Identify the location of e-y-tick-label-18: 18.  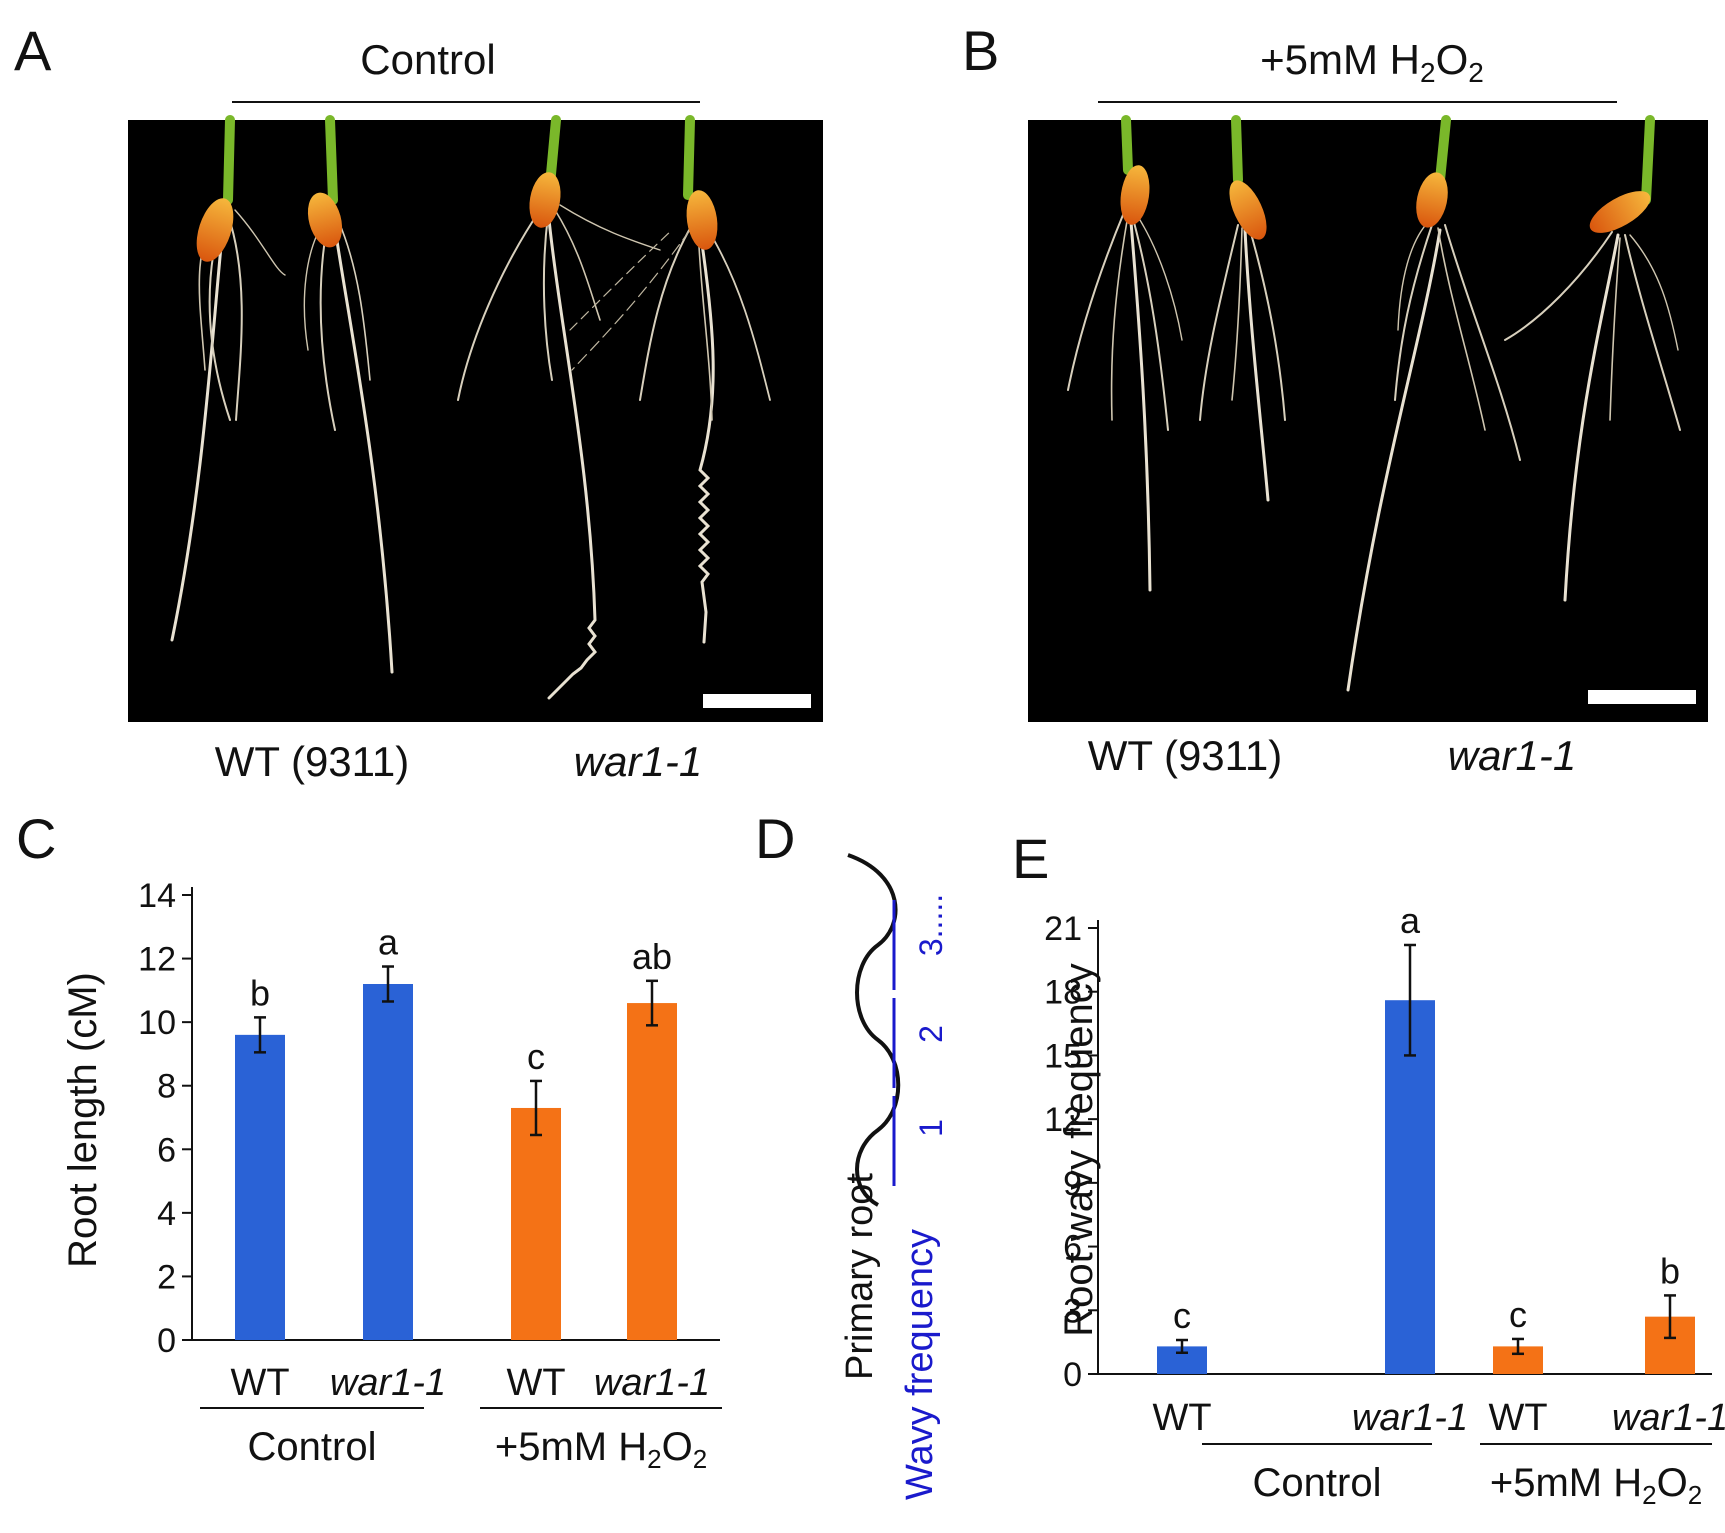
(1063, 993).